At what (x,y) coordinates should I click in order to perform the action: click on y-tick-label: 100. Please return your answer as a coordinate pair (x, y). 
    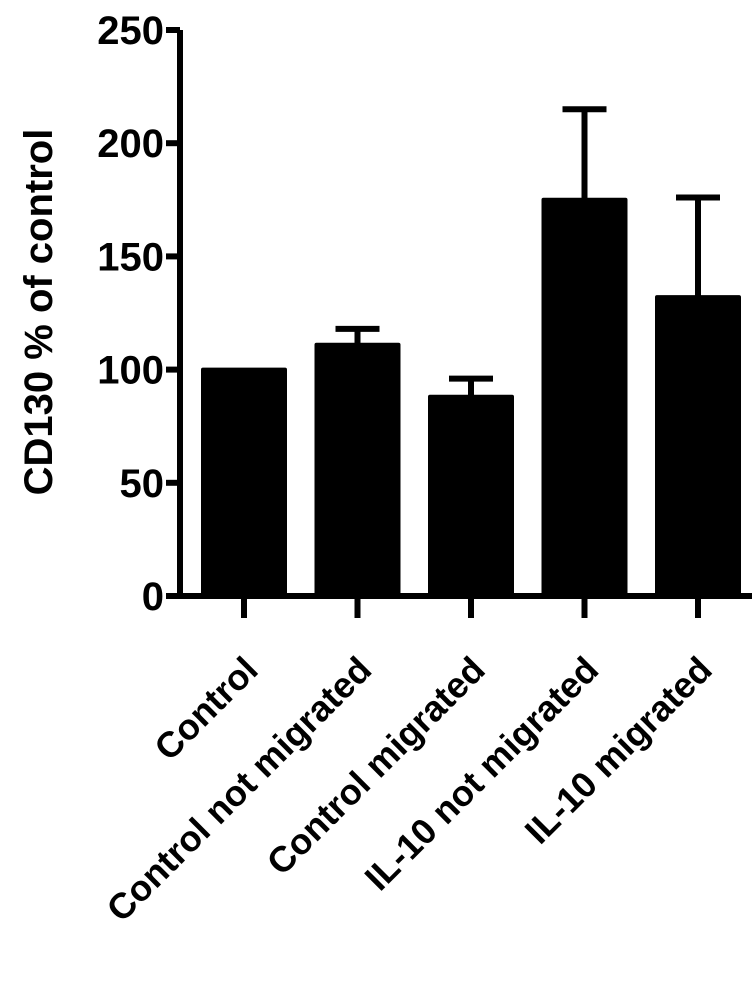
    Looking at the image, I should click on (130, 371).